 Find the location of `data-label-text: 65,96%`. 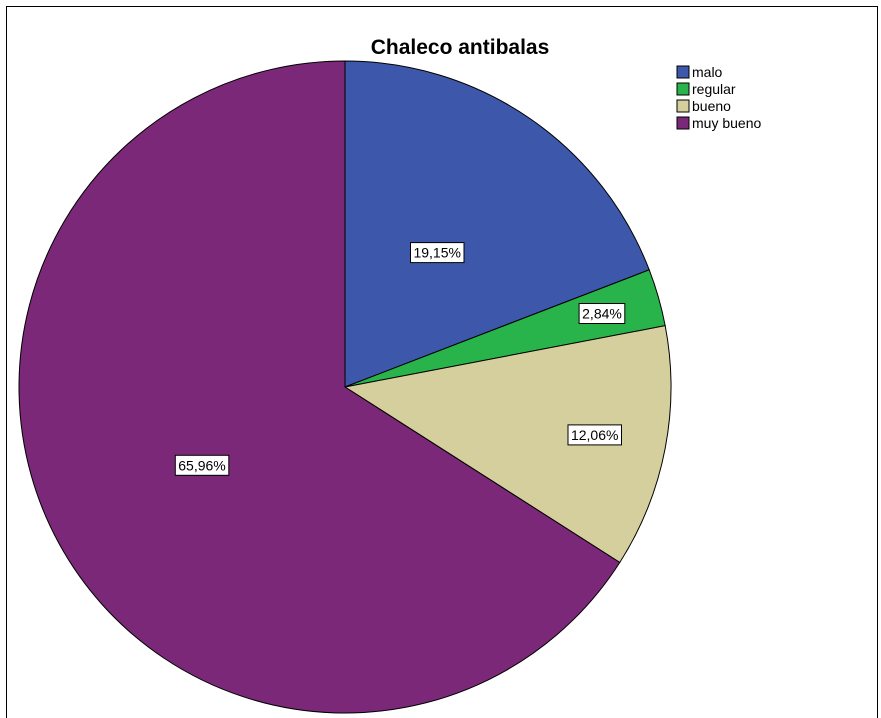

data-label-text: 65,96% is located at coordinates (201, 465).